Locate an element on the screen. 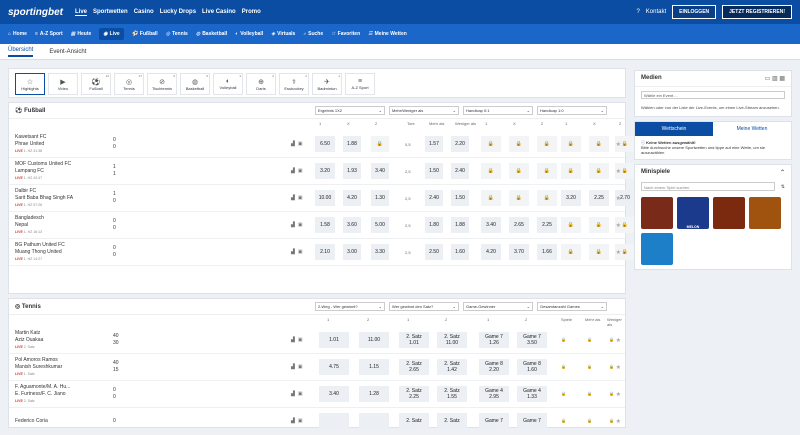 The image size is (800, 435). category-video: ▶ Video is located at coordinates (63, 84).